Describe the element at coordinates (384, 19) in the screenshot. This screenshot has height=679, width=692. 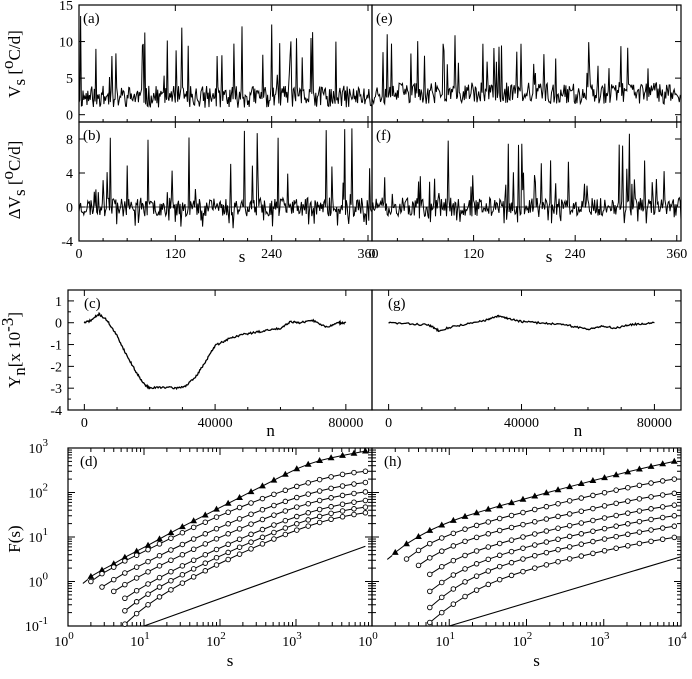
I see `panel-e-label: (e)` at that location.